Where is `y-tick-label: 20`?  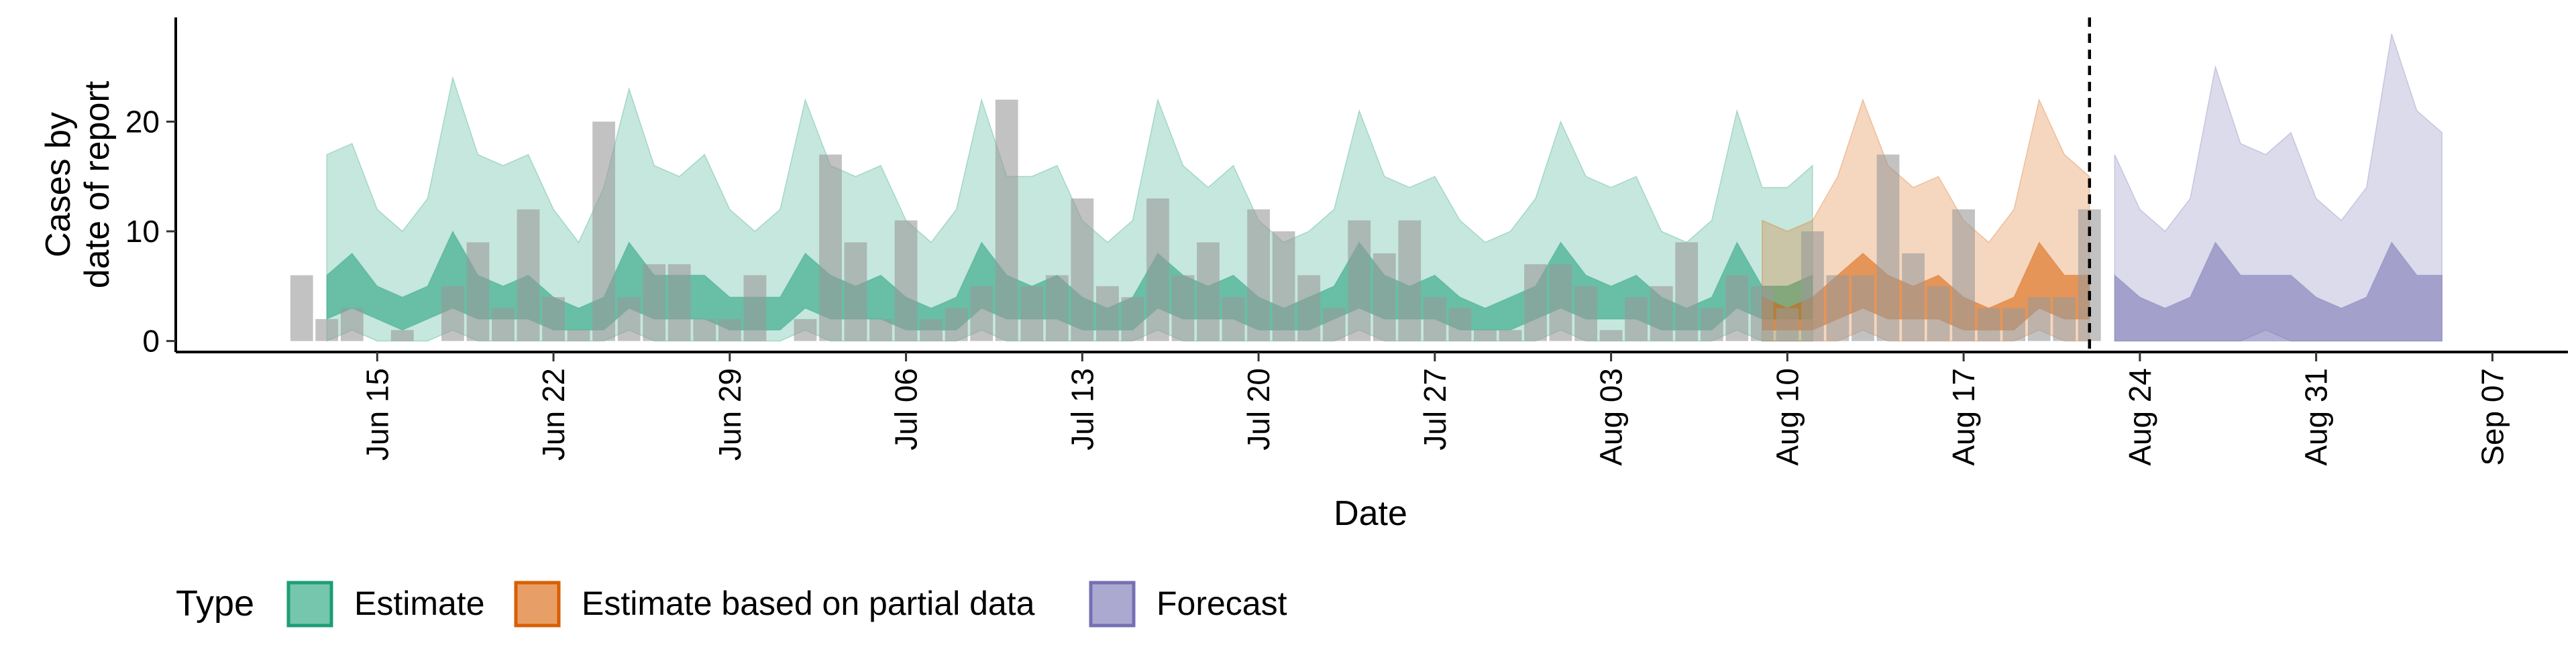 y-tick-label: 20 is located at coordinates (142, 121).